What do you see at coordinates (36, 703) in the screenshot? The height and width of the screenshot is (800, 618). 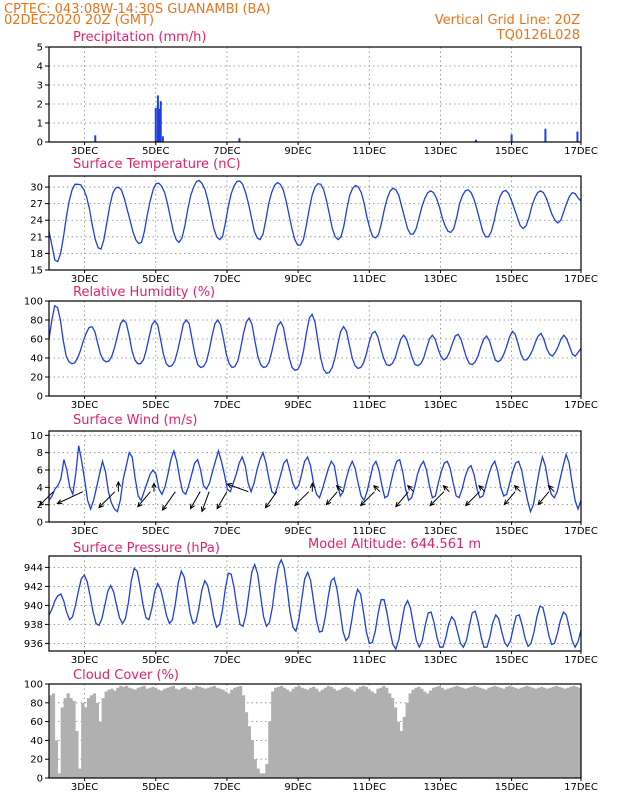 I see `cloud-ytick-label: 80` at bounding box center [36, 703].